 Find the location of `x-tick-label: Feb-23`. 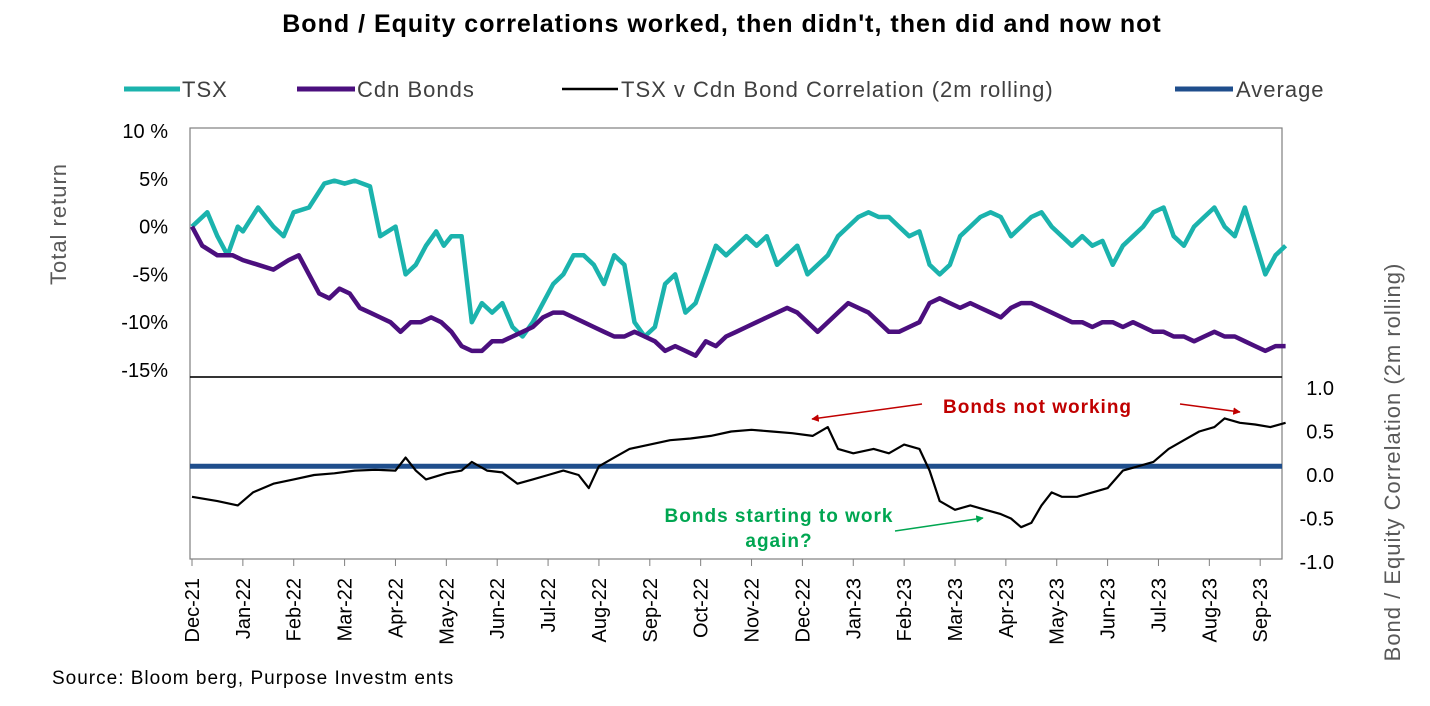

x-tick-label: Feb-23 is located at coordinates (905, 609).